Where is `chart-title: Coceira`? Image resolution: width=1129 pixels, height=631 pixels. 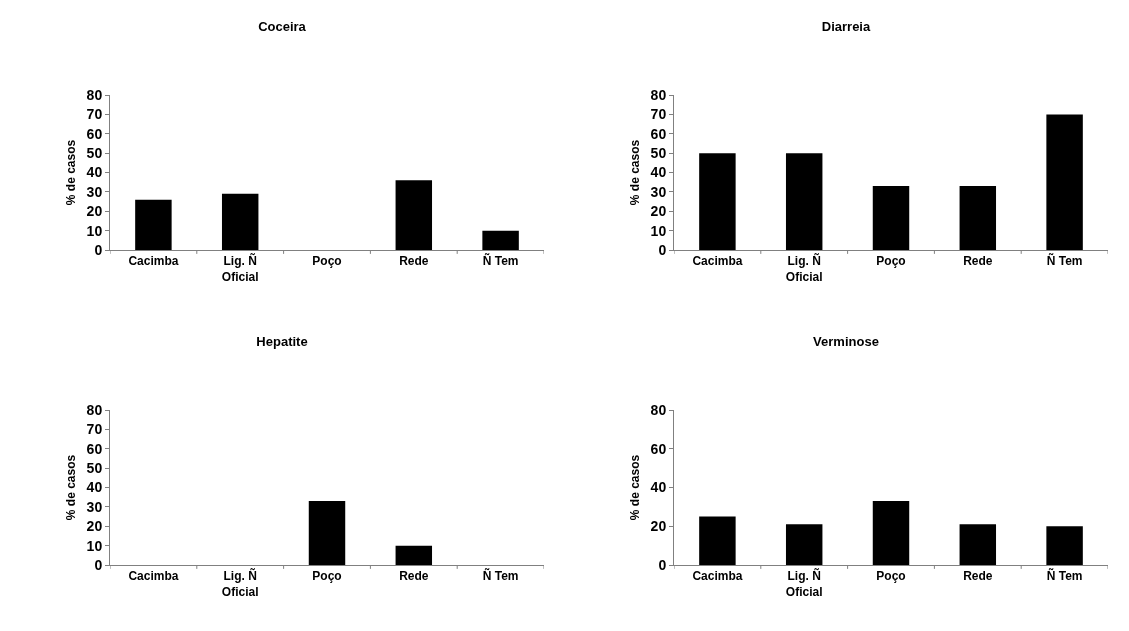 chart-title: Coceira is located at coordinates (282, 27).